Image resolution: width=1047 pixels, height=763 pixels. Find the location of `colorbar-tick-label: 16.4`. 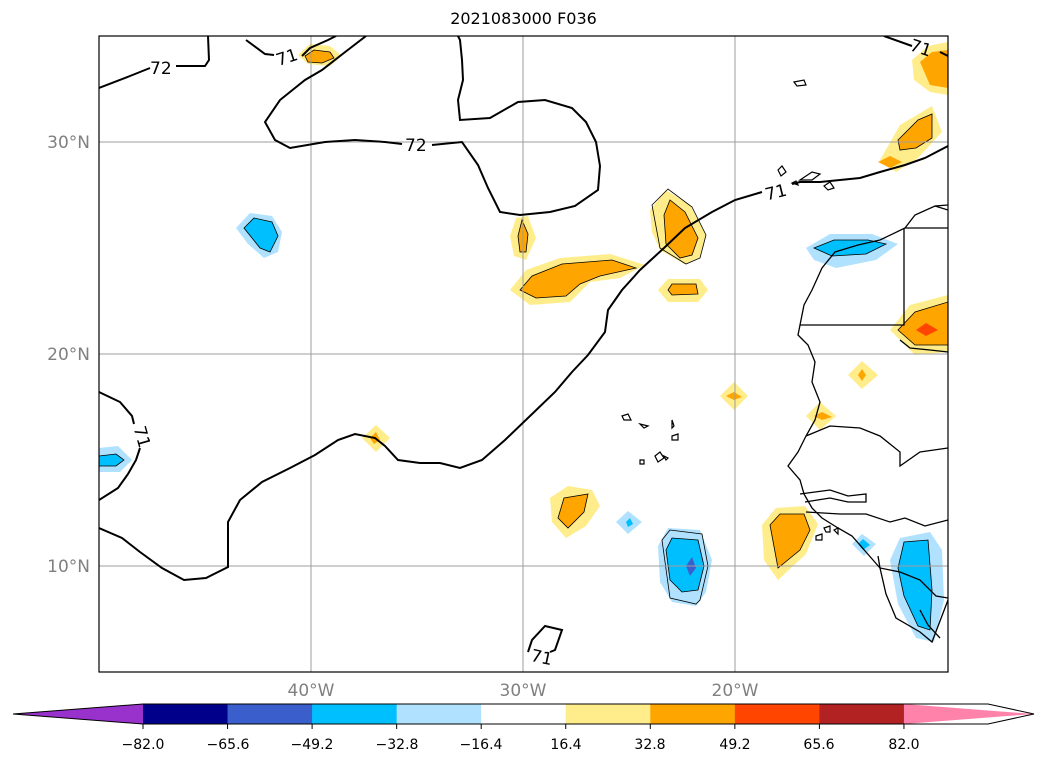

colorbar-tick-label: 16.4 is located at coordinates (565, 745).